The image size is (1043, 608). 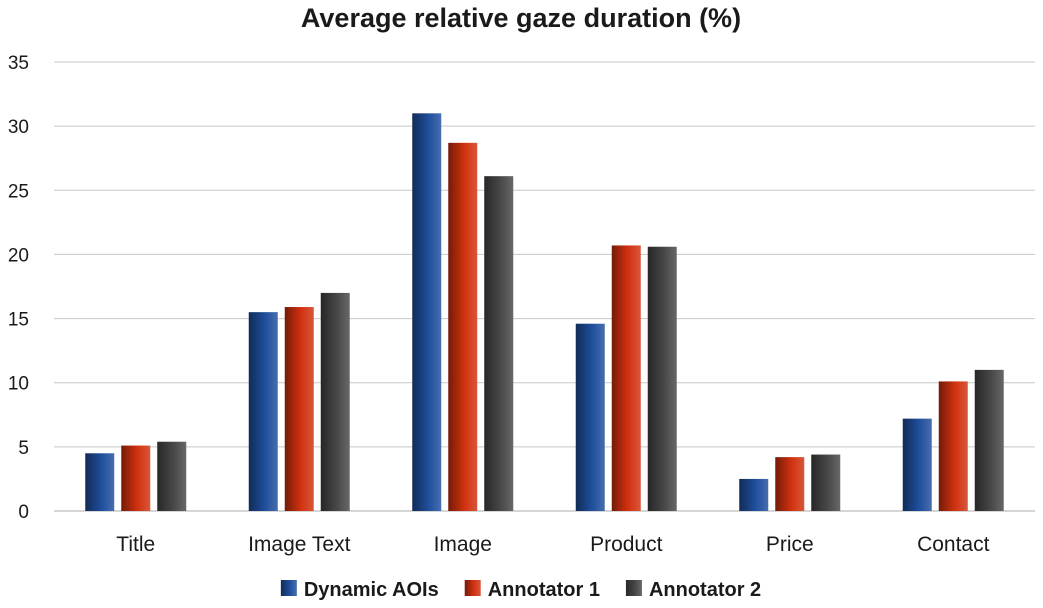 What do you see at coordinates (552, 544) in the screenshot?
I see `x-axis-categories: Title Image Text Image Product Price Contact` at bounding box center [552, 544].